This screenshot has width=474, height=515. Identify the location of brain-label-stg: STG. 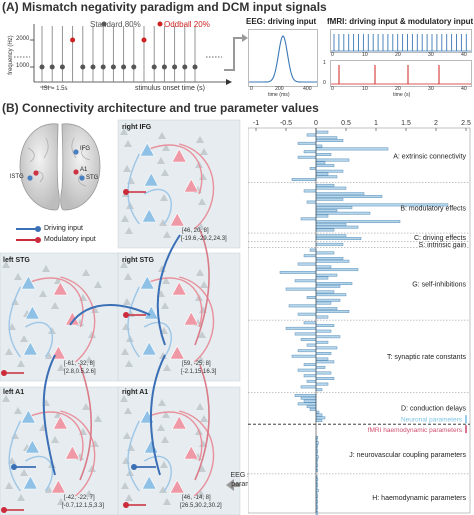
(92, 178).